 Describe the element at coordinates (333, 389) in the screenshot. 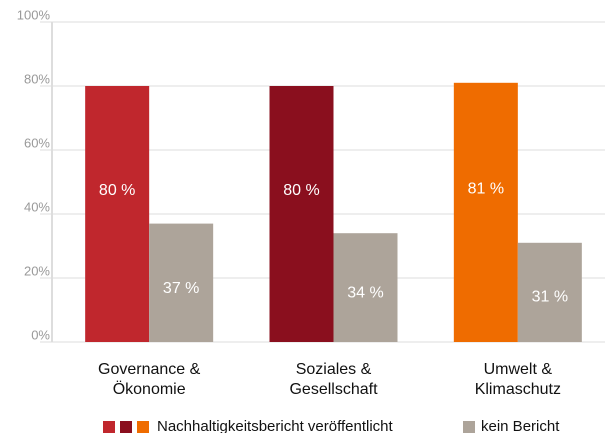

I see `x-tick-line: Gesellschaft` at that location.